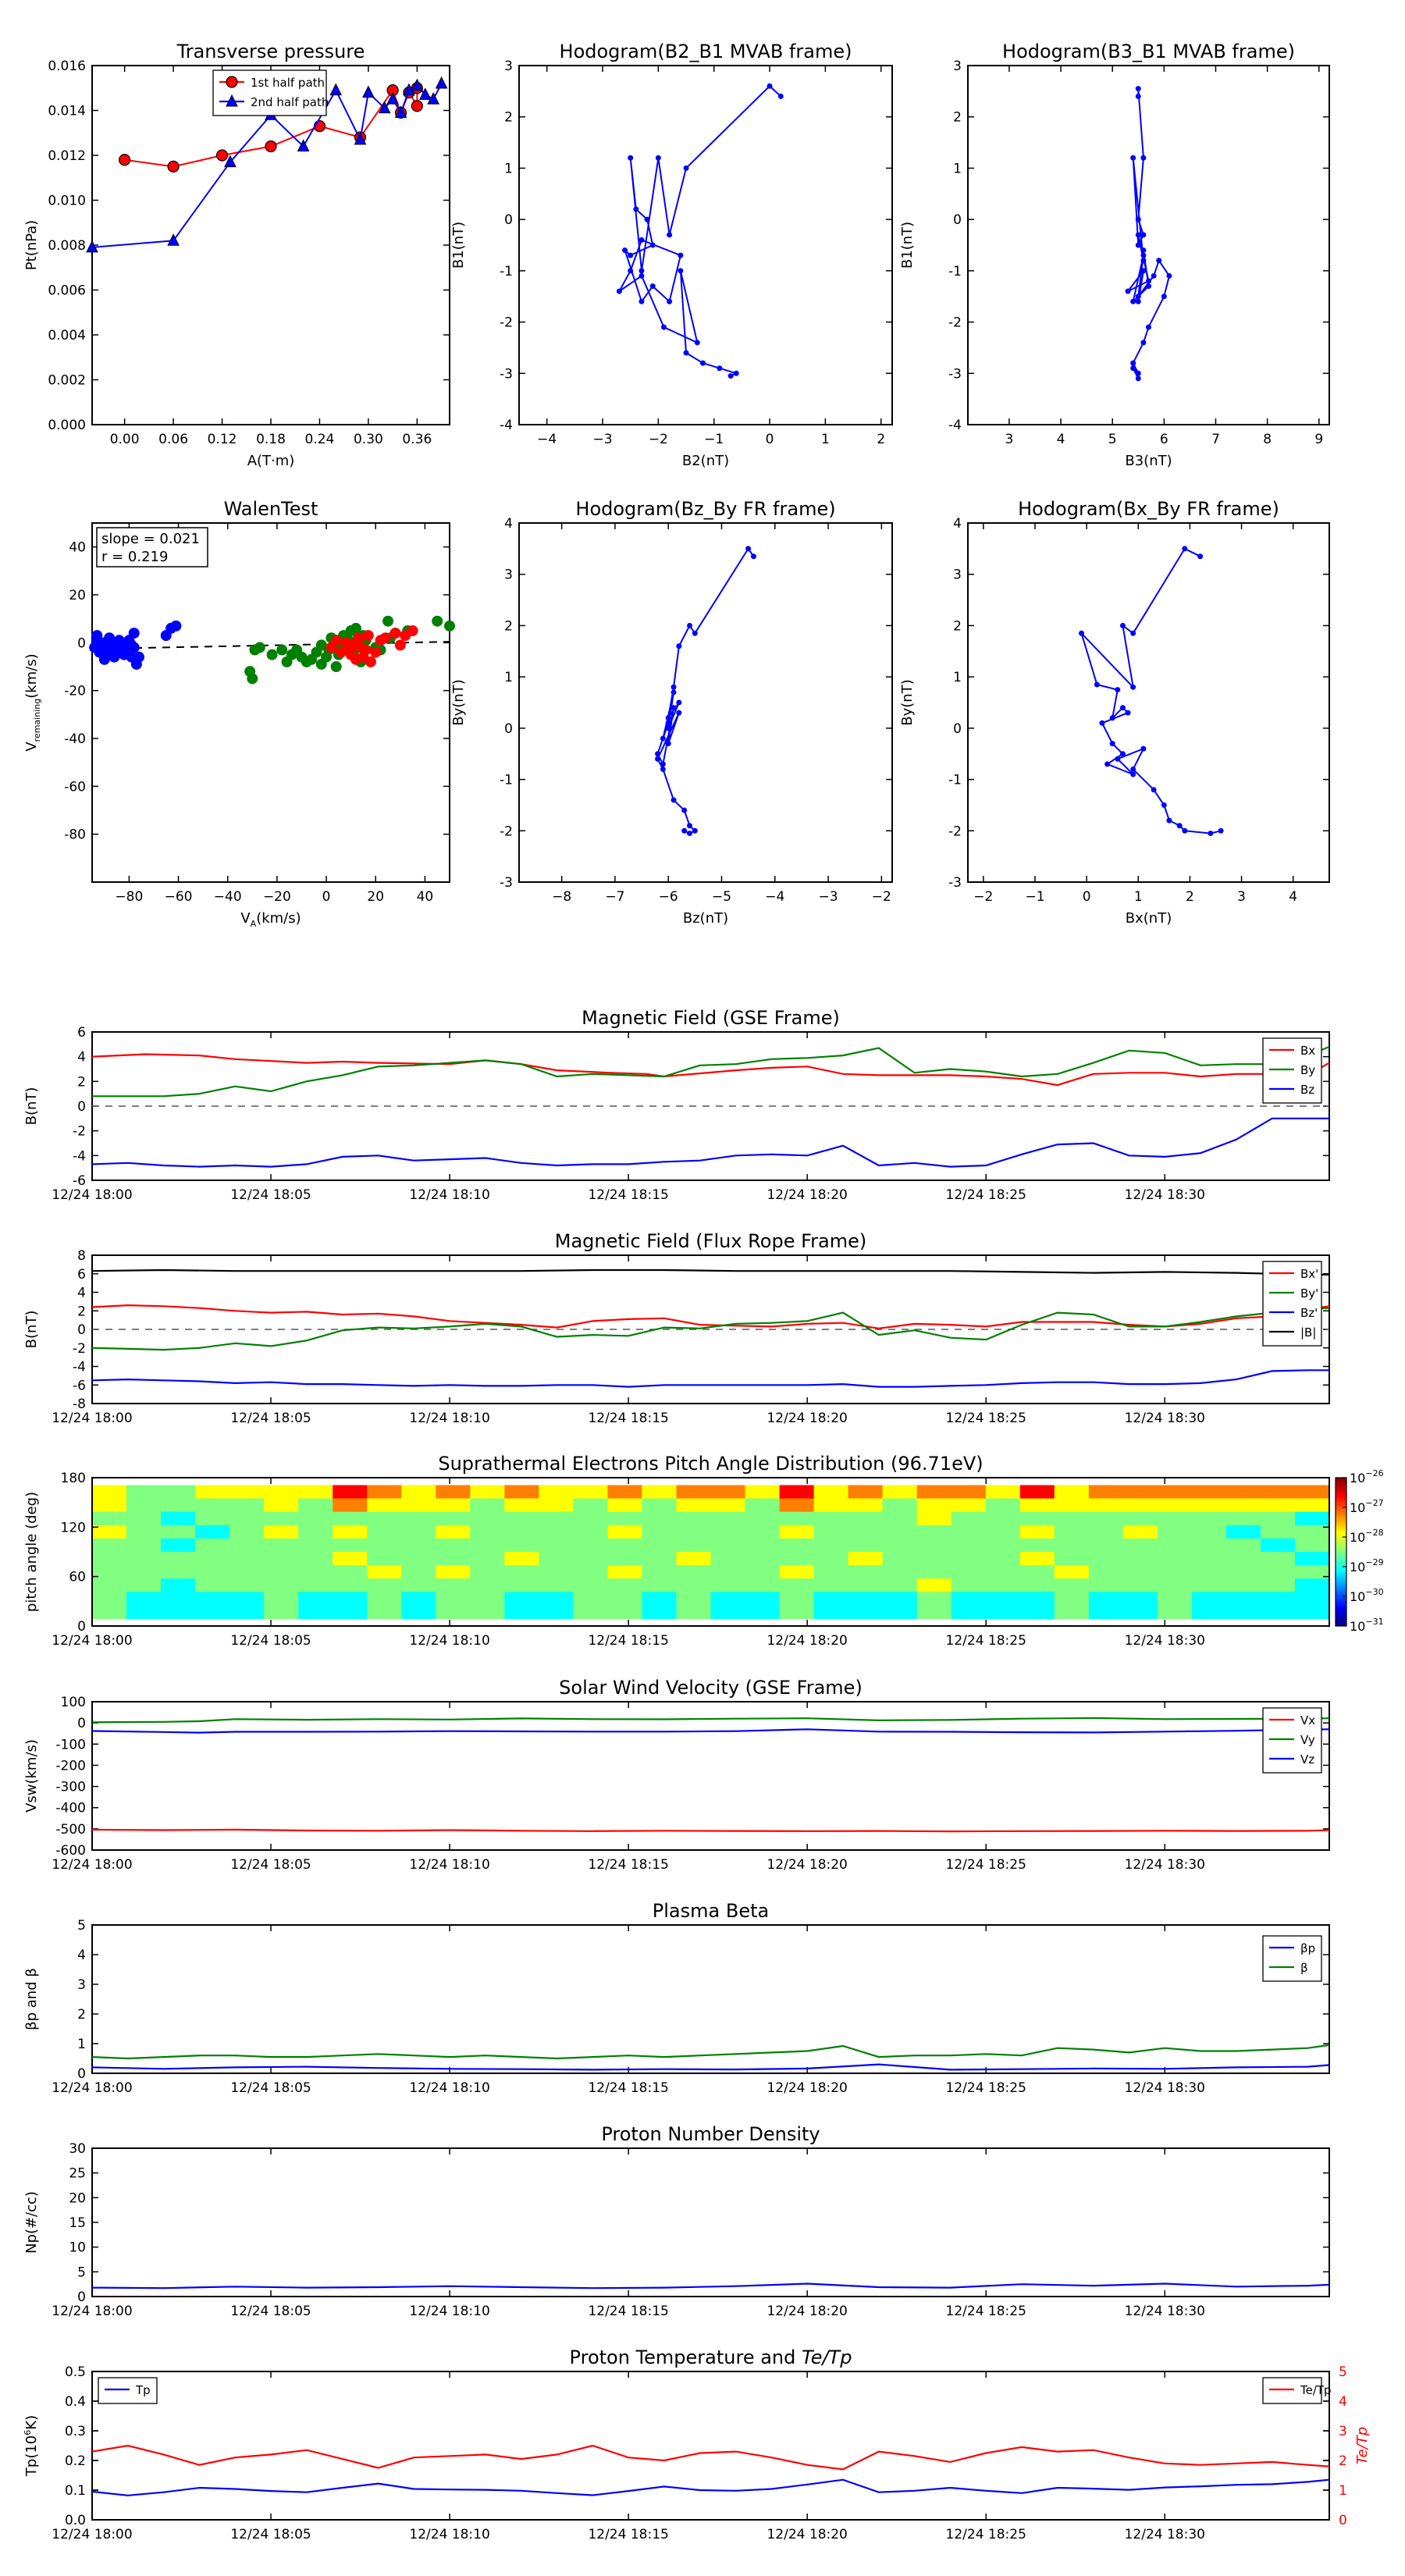  What do you see at coordinates (81, 1107) in the screenshot?
I see `mf_gse-ytick-label: 0` at bounding box center [81, 1107].